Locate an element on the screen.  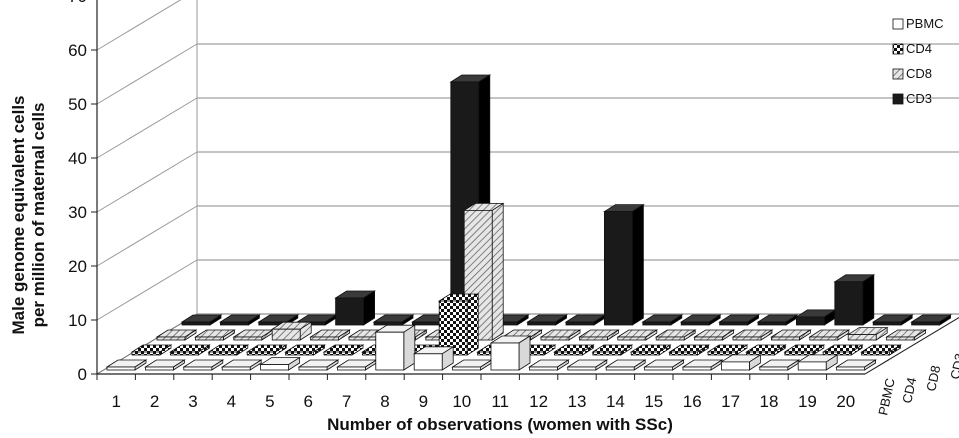
x-tick-label: 18 is located at coordinates (769, 401).